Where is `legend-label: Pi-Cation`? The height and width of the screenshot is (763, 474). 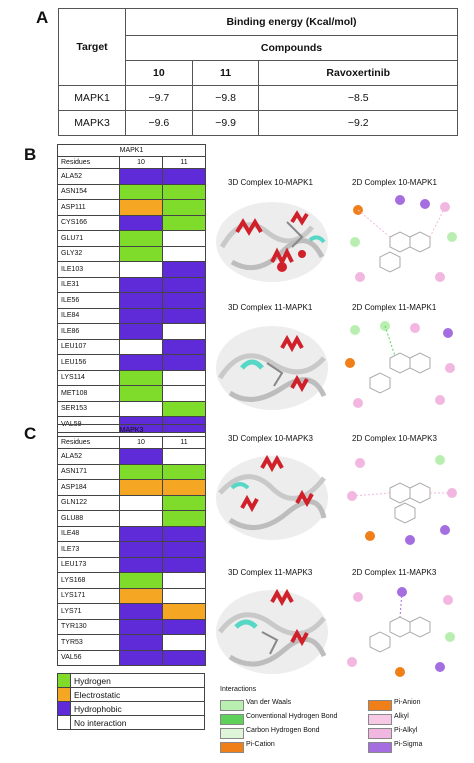 legend-label: Pi-Cation is located at coordinates (260, 744).